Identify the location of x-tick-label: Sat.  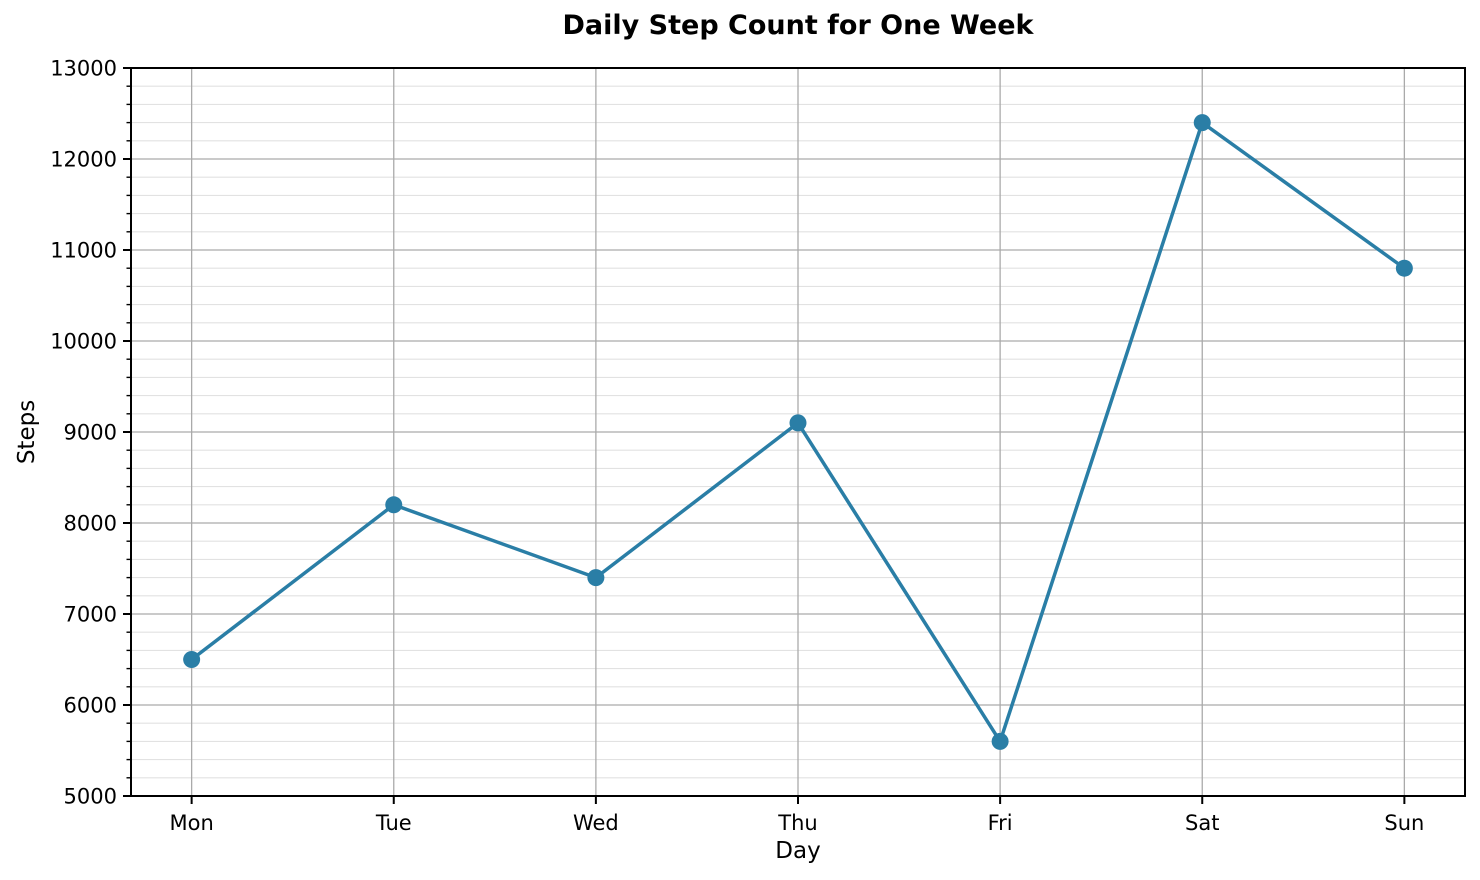
(1202, 823).